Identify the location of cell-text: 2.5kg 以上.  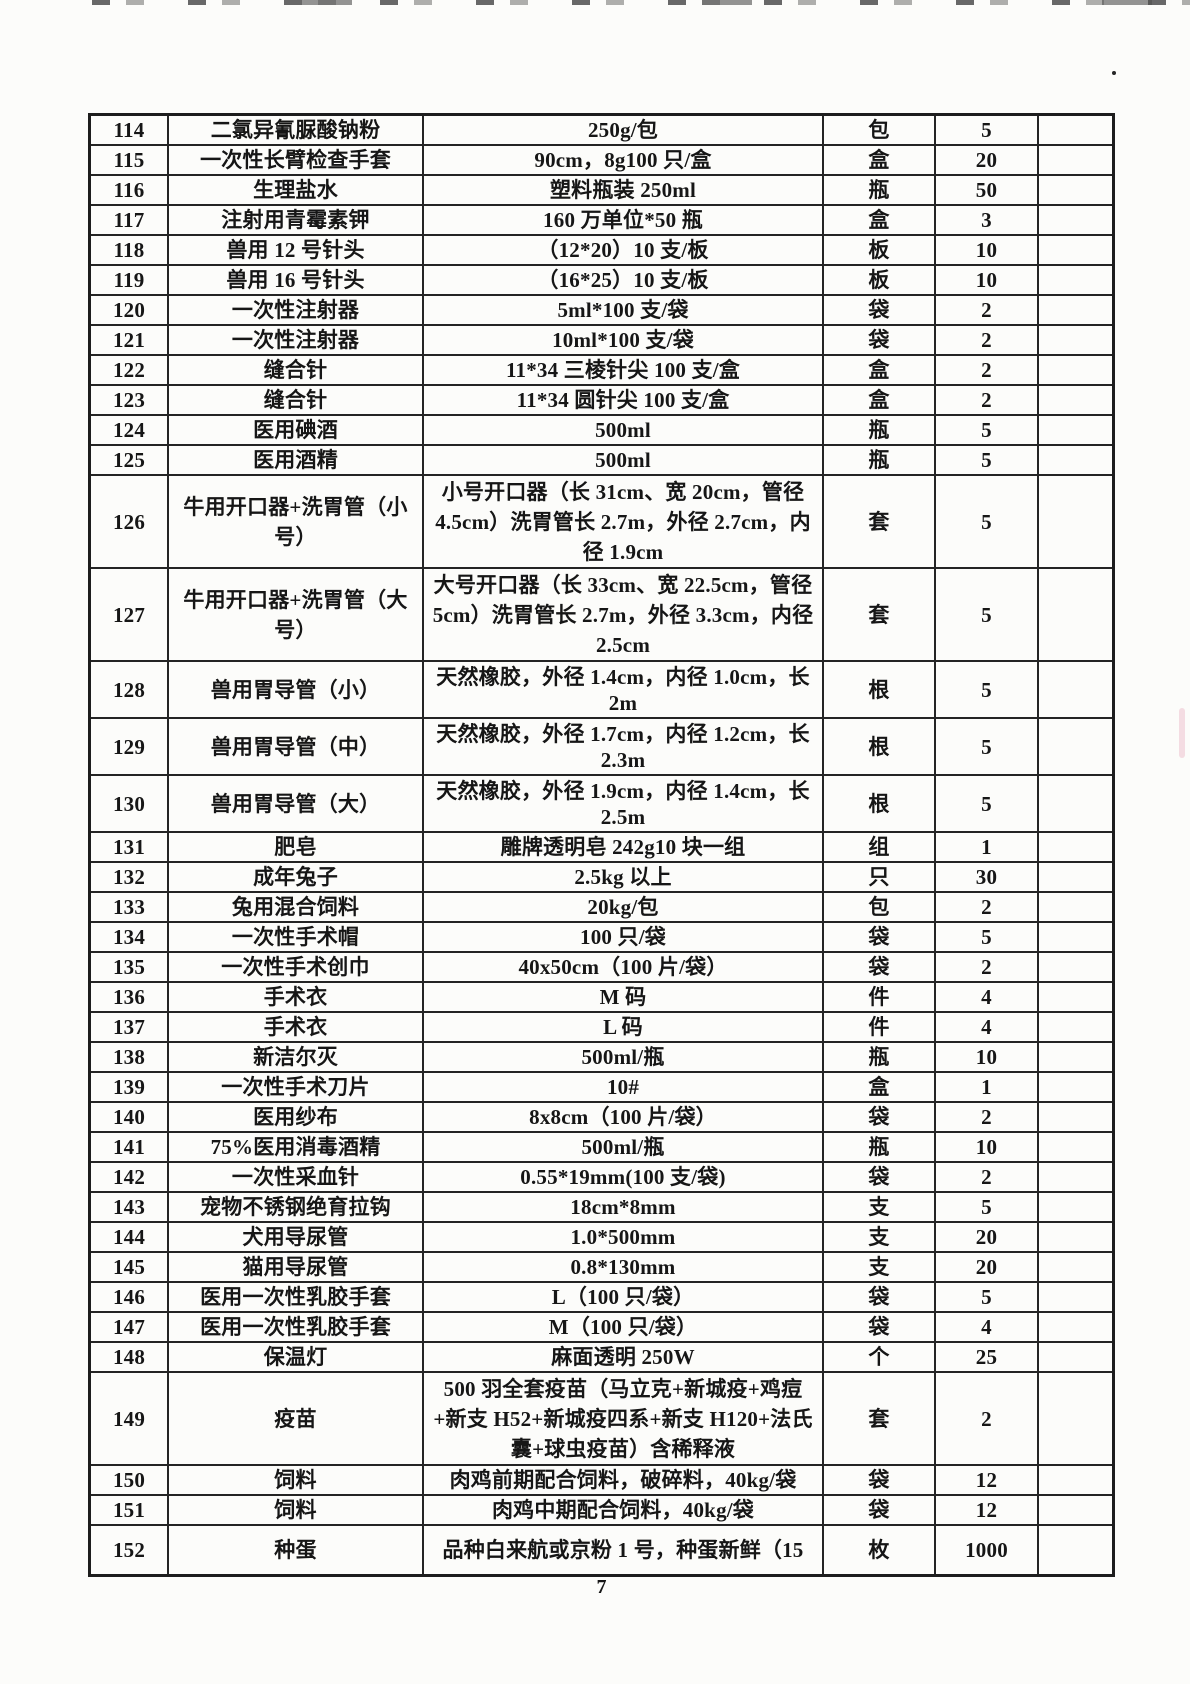
(623, 877).